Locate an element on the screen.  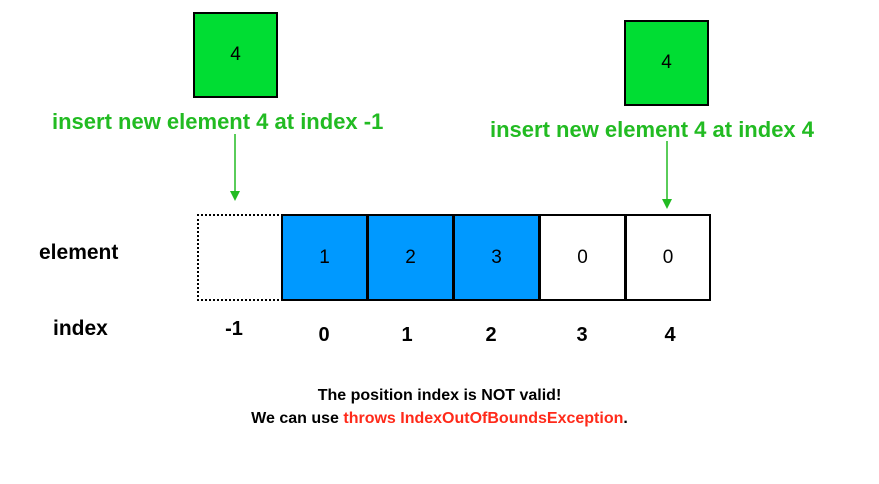
cell-value: 2 is located at coordinates (410, 257).